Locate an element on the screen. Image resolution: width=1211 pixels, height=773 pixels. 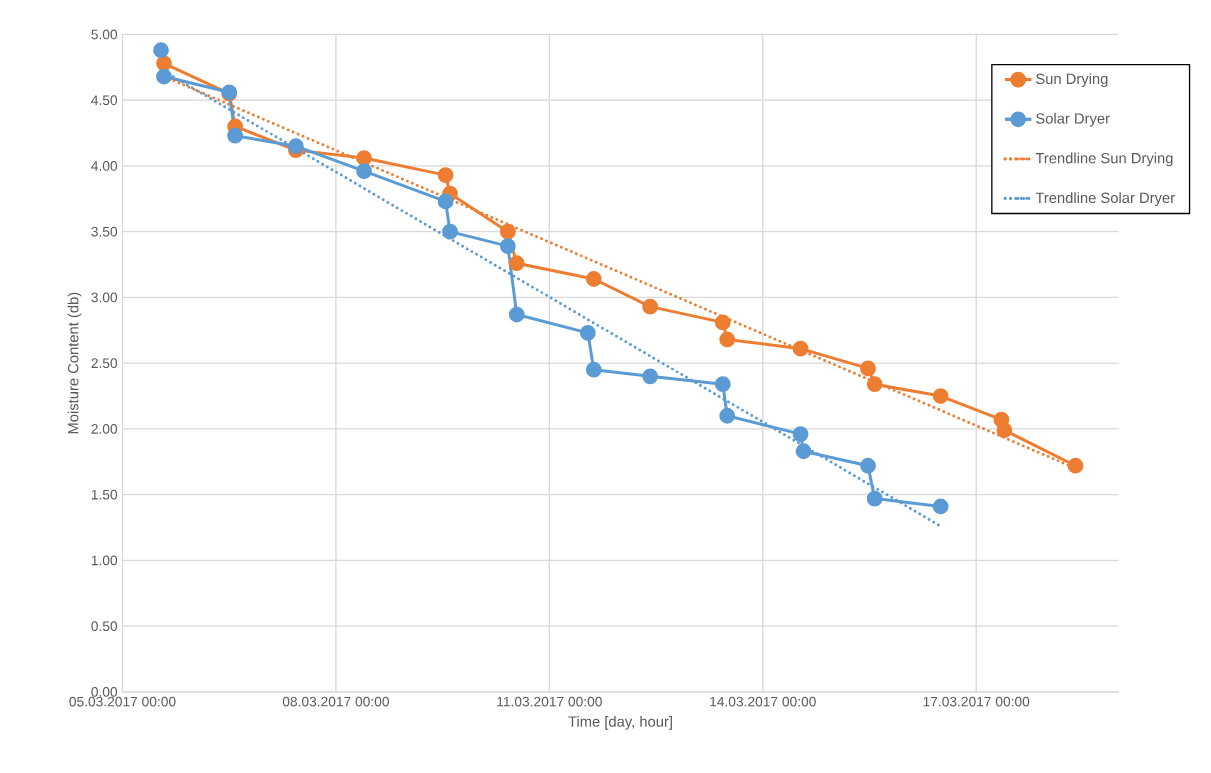
y-tick-label: 4.50 is located at coordinates (104, 100).